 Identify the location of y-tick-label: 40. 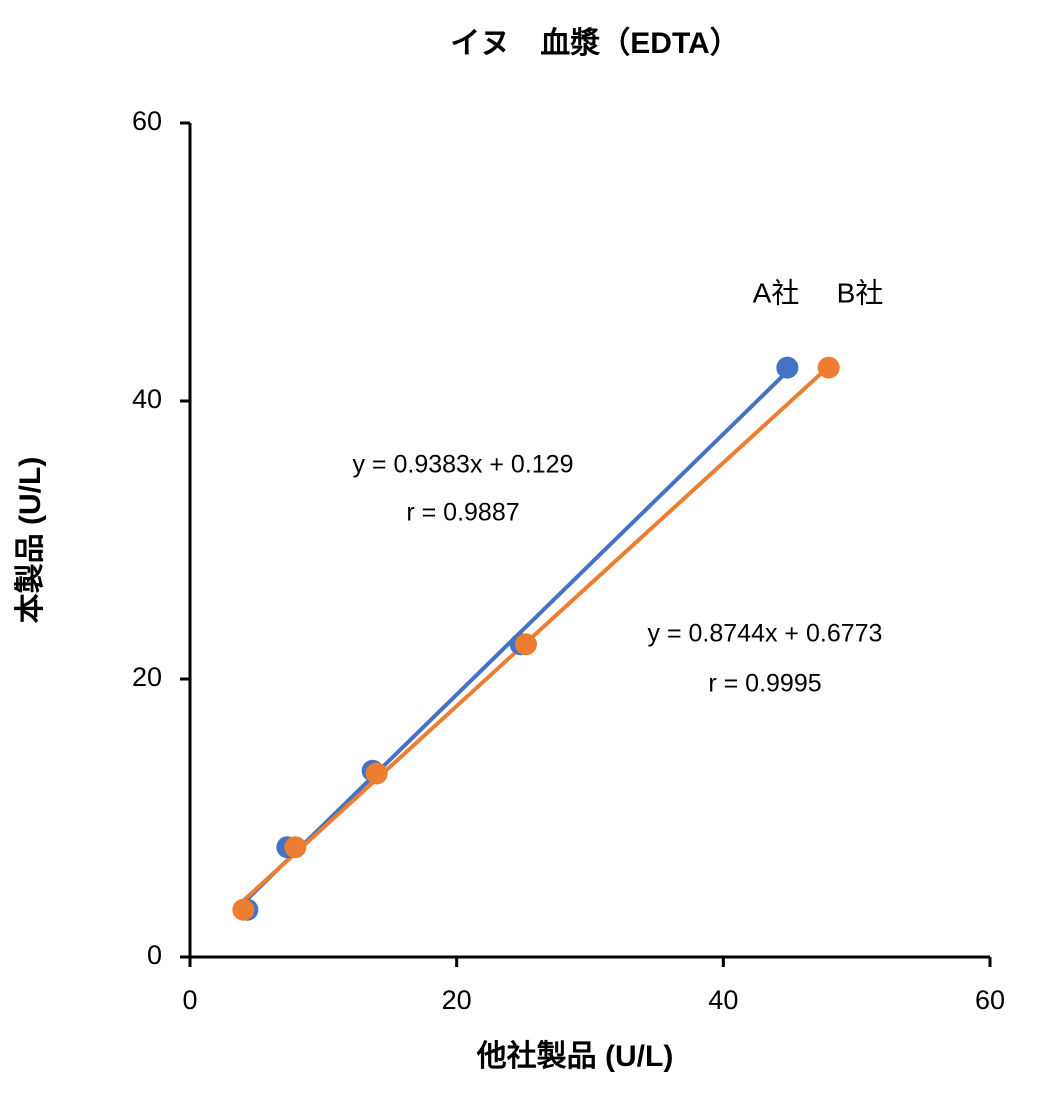
(147, 399).